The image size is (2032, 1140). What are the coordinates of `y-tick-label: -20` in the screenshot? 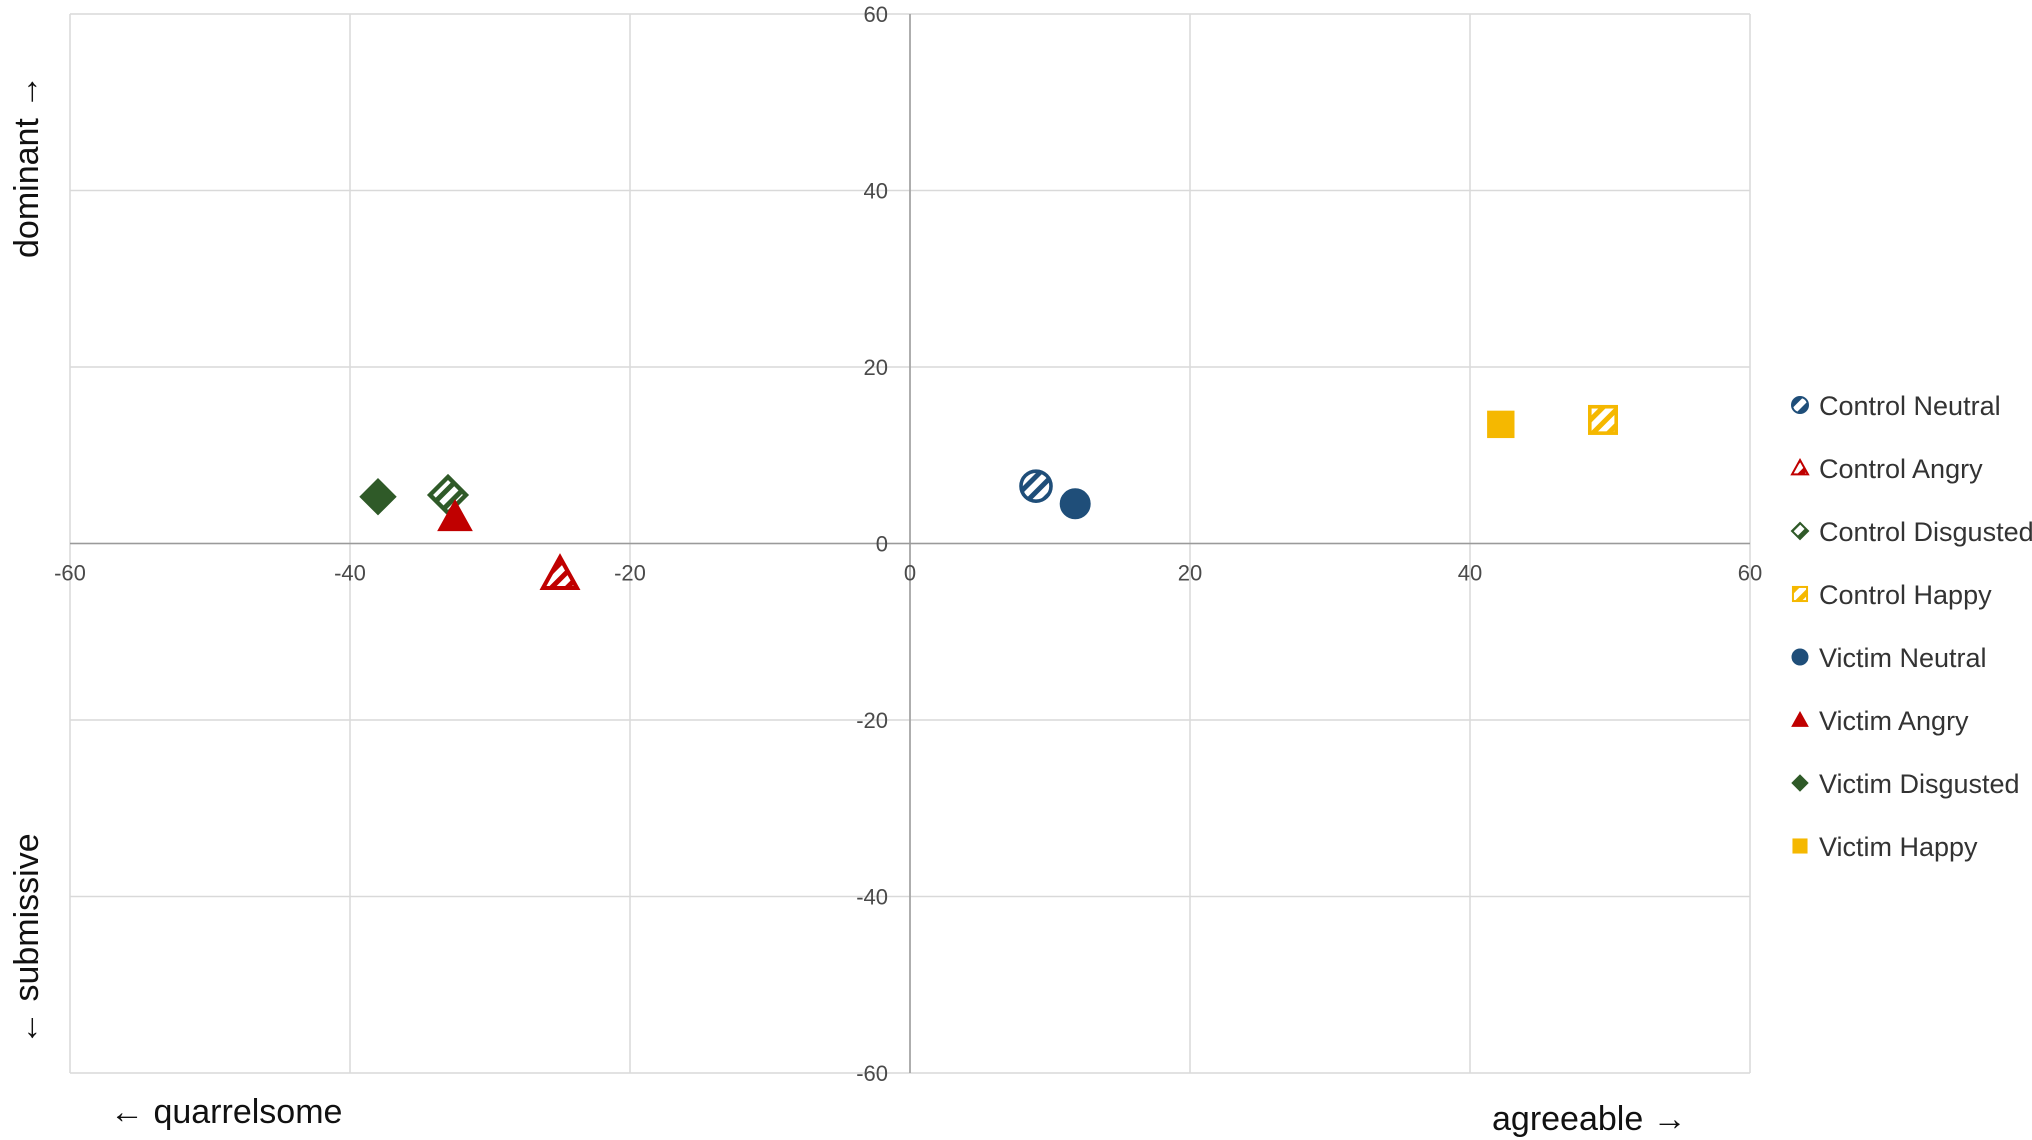 It's located at (872, 720).